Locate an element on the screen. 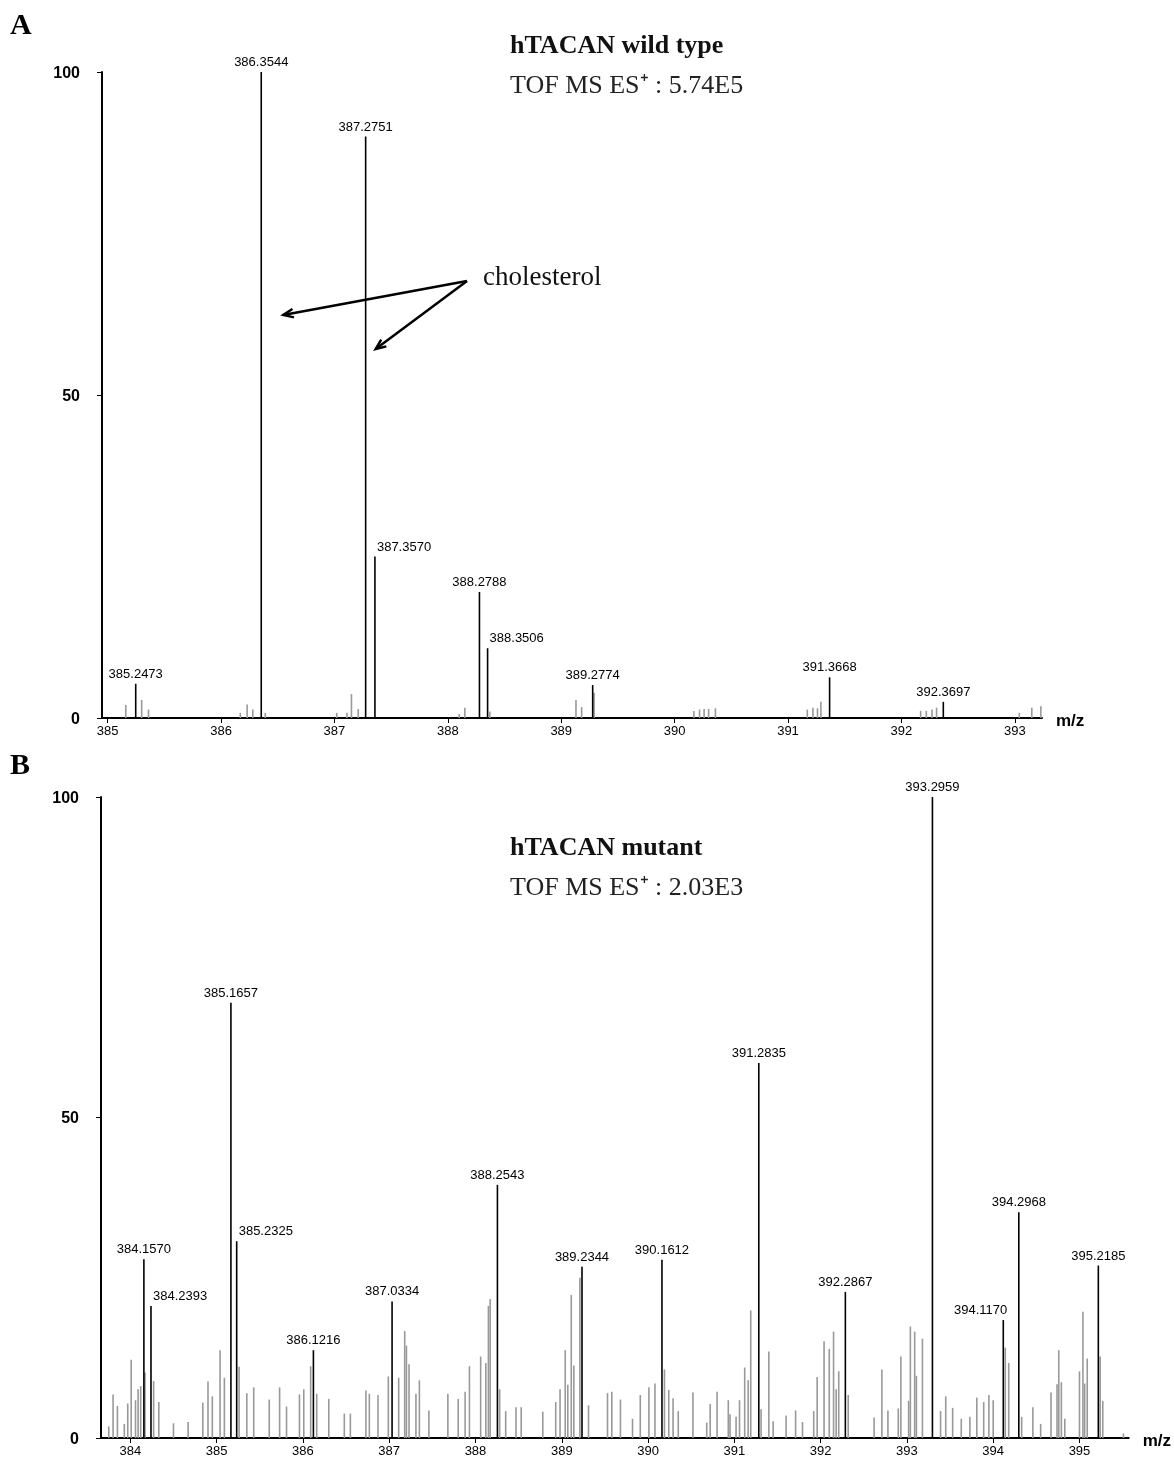 The image size is (1174, 1459). annotation: cholesterol is located at coordinates (542, 275).